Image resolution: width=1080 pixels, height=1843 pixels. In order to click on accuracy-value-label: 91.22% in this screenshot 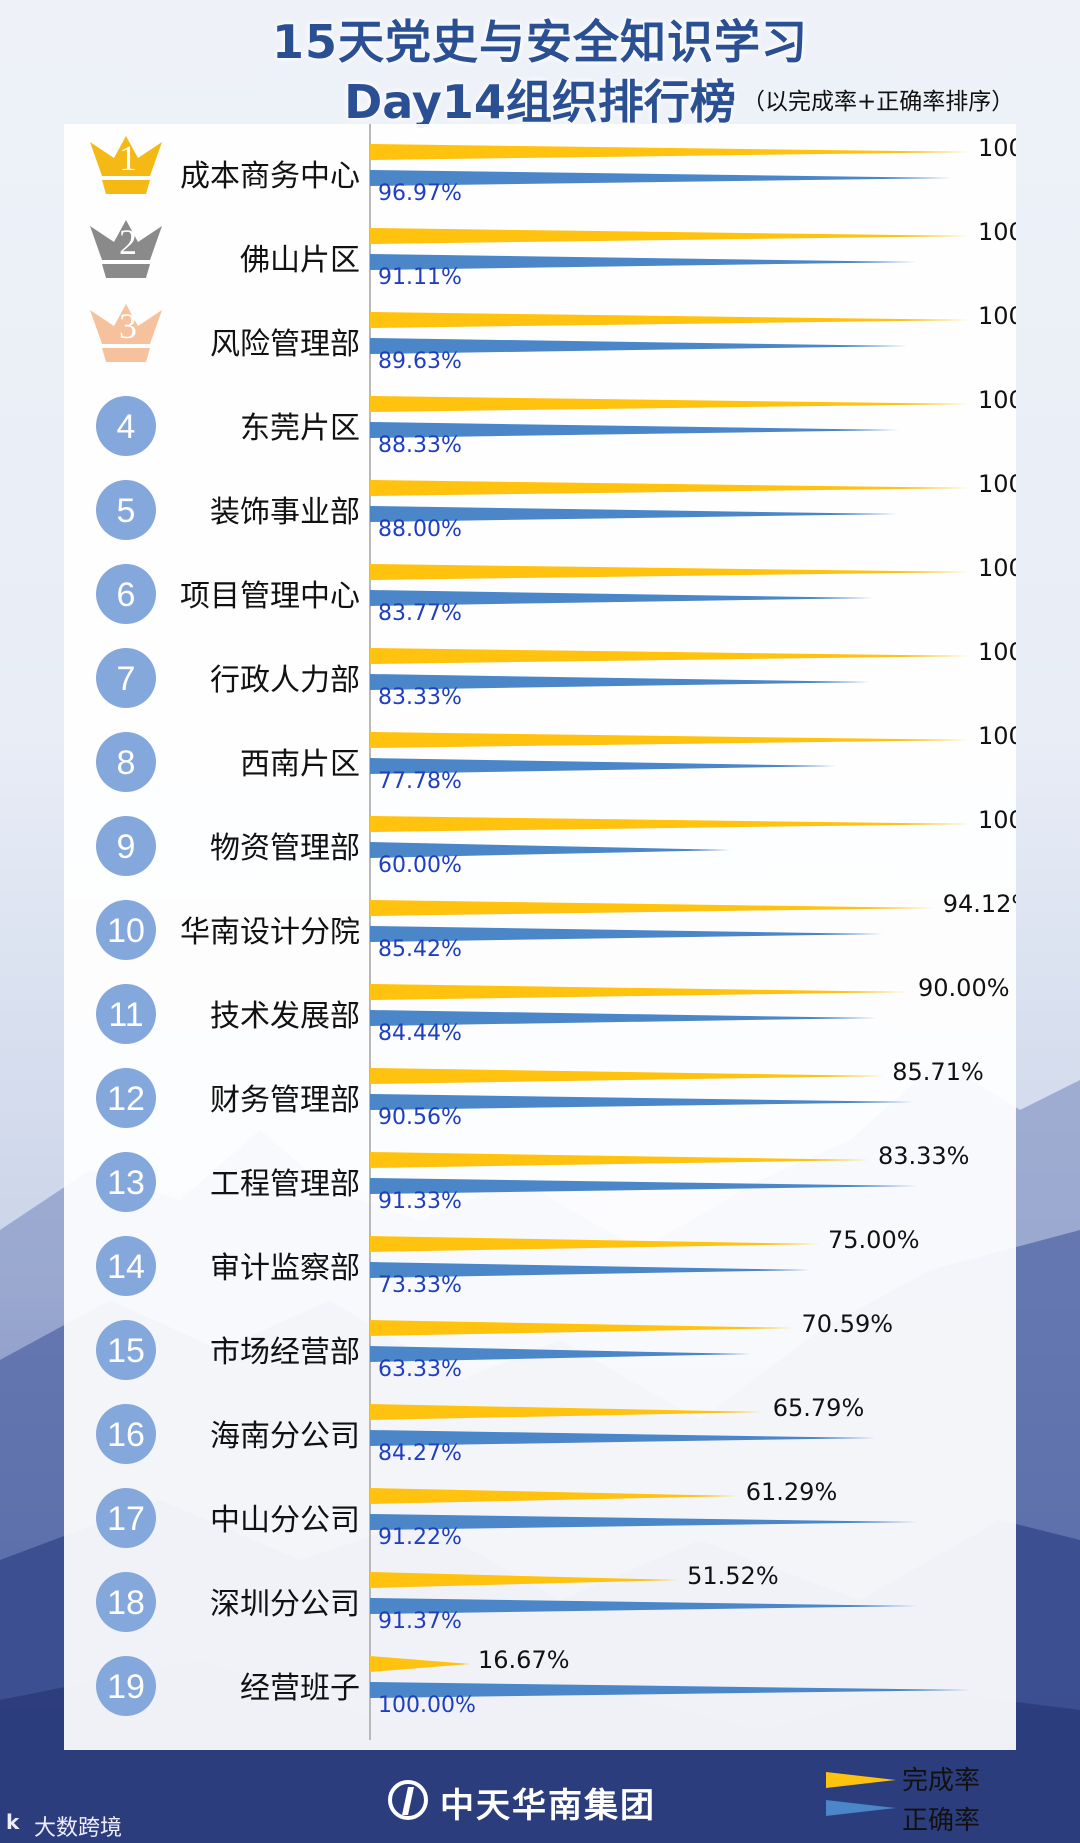, I will do `click(420, 1537)`.